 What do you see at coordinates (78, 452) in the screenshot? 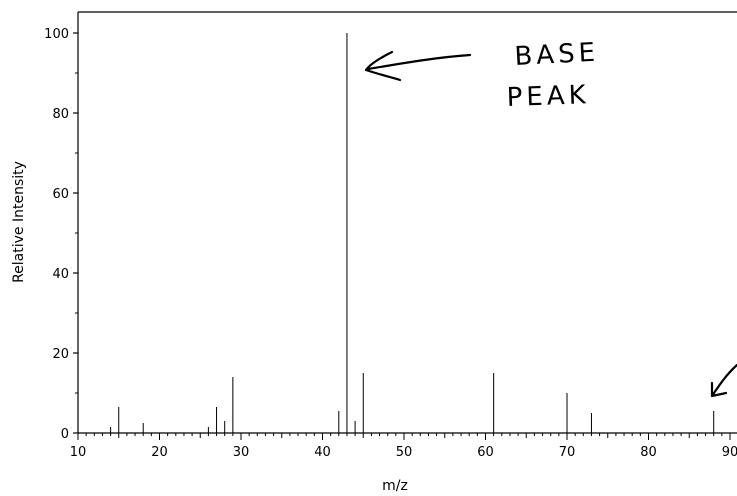
I see `x-tick-label: 10` at bounding box center [78, 452].